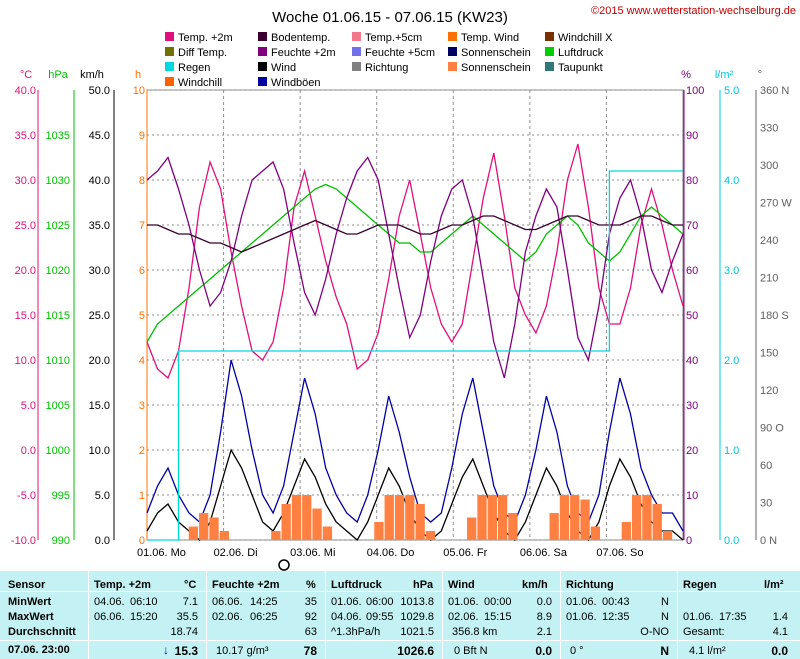 This screenshot has height=659, width=800. I want to click on header-sensor: Sensor, so click(27, 585).